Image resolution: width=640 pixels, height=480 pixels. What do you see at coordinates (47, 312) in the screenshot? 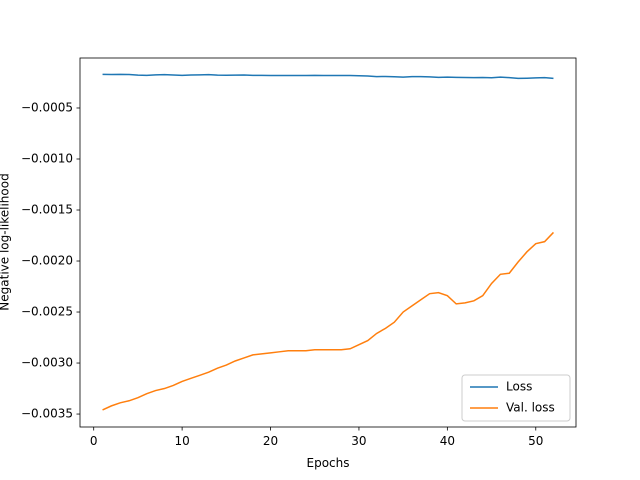
I see `y-tick-label: −0.0025` at bounding box center [47, 312].